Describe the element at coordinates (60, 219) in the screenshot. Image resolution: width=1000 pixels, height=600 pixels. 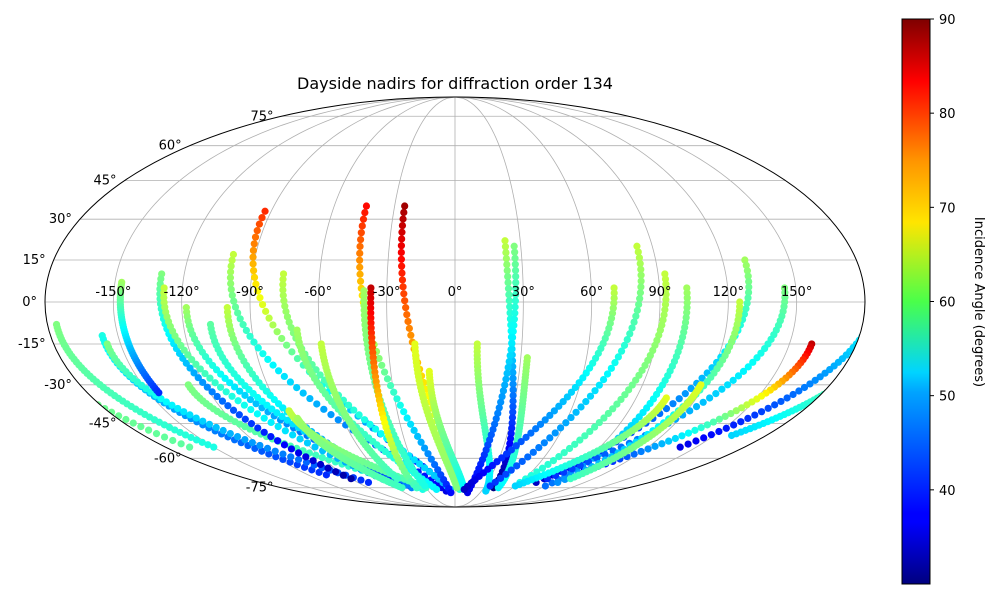
I see `latitude-tick-label: 30°` at that location.